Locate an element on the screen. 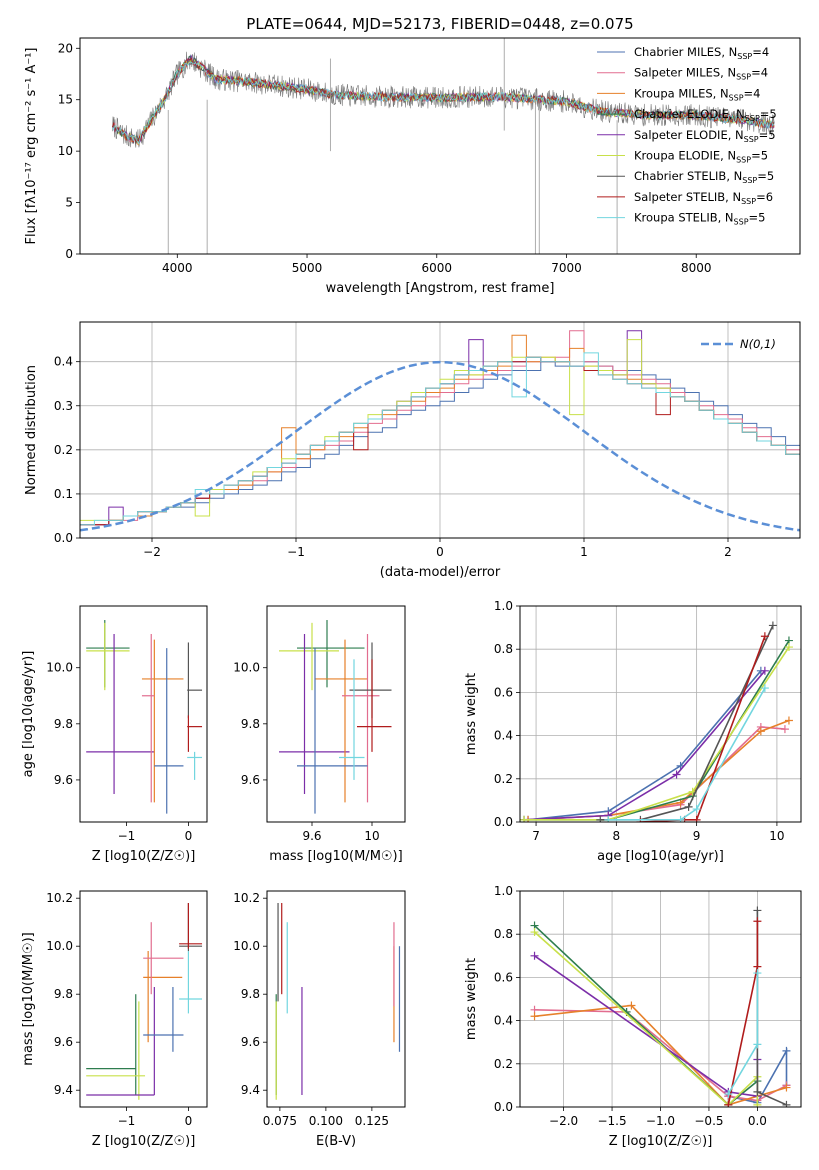  legend-label: Kroupa STELIB, NSSP=5 is located at coordinates (699, 219).